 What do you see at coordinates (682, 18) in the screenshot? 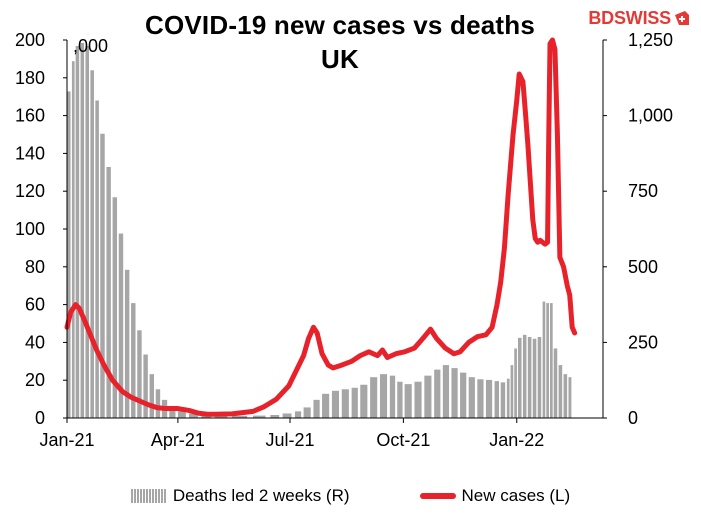
I see `swiss-cross-flag-icon` at bounding box center [682, 18].